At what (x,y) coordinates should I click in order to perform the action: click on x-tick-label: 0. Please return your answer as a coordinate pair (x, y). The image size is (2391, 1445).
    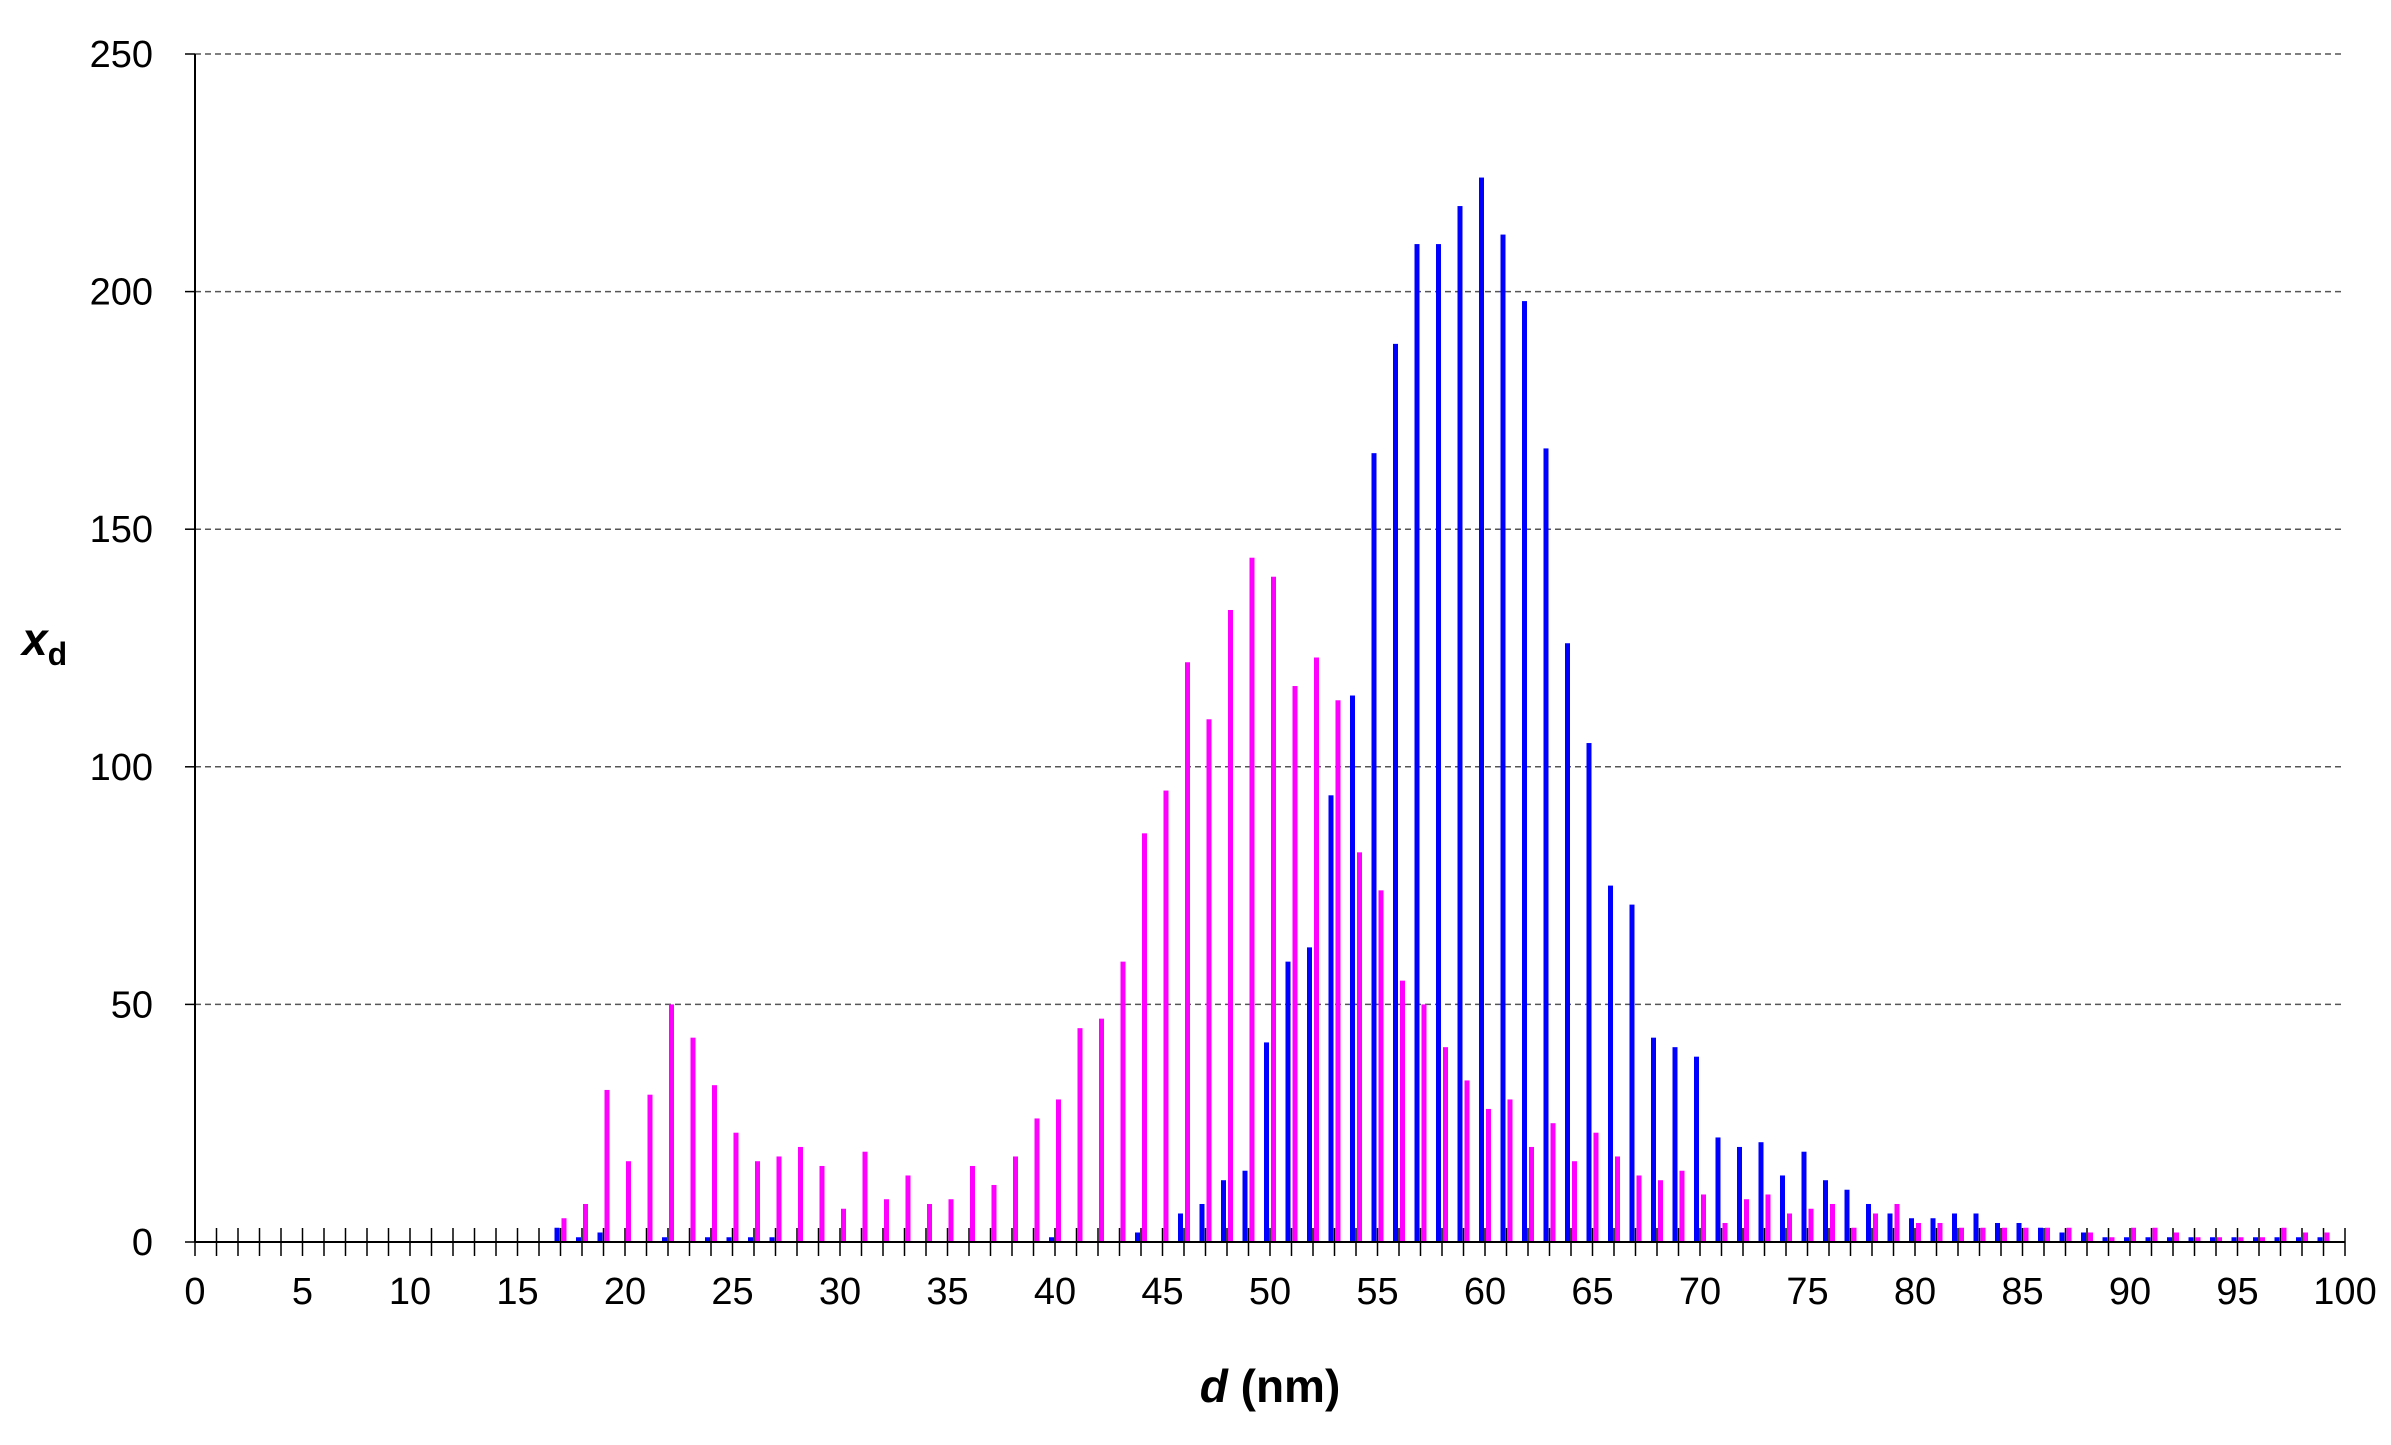
    Looking at the image, I should click on (194, 1292).